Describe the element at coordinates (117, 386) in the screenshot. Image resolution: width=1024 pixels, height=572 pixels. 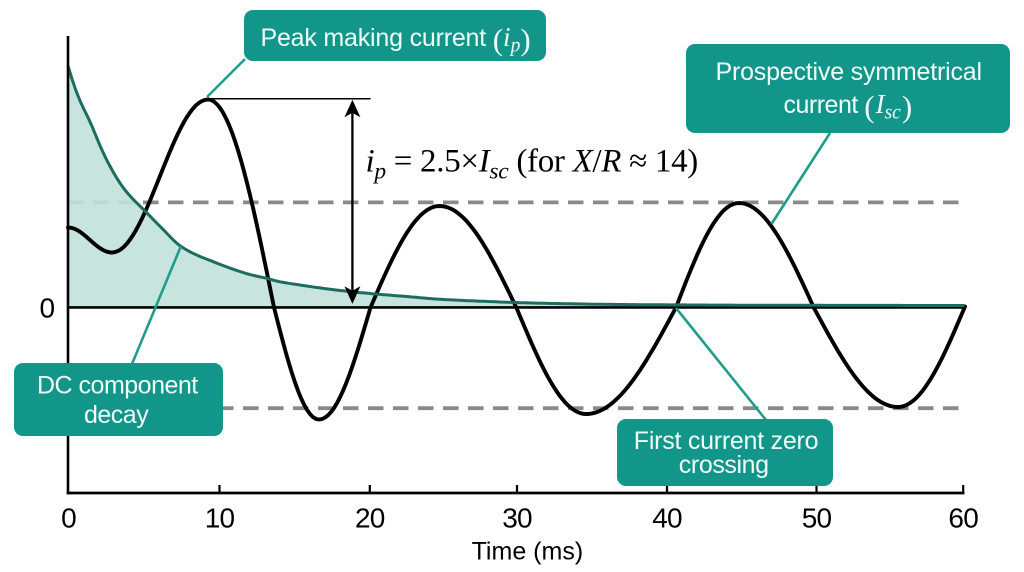
I see `svg-text: DC component` at that location.